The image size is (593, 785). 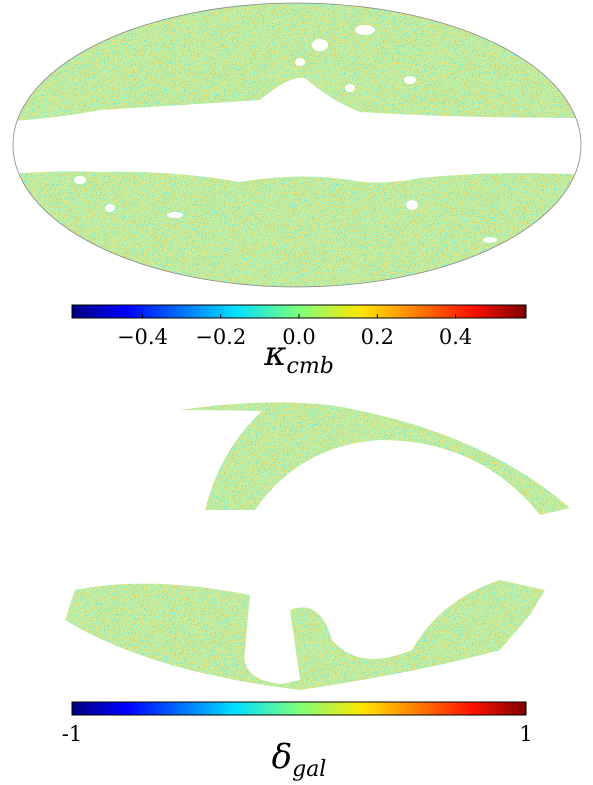 I want to click on label-subscript: gal, so click(x=309, y=769).